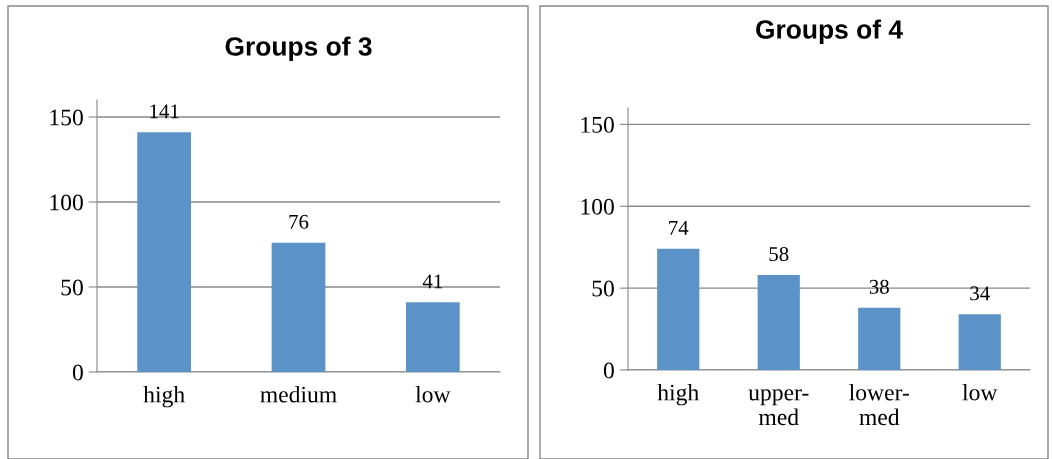 The height and width of the screenshot is (459, 1052). I want to click on data-label: 76, so click(299, 221).